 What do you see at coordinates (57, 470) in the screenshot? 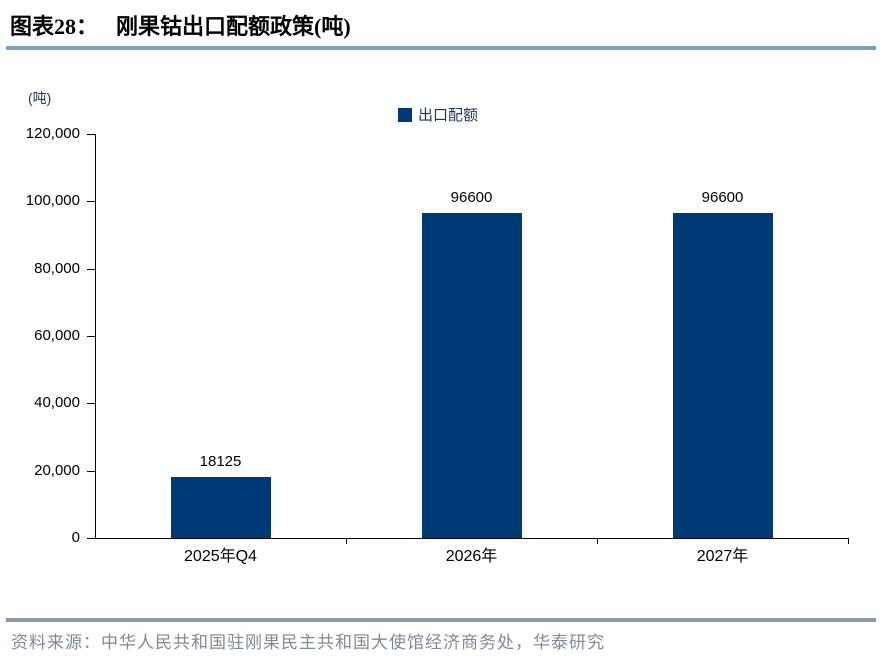
I see `y-tick-label: 20,000` at bounding box center [57, 470].